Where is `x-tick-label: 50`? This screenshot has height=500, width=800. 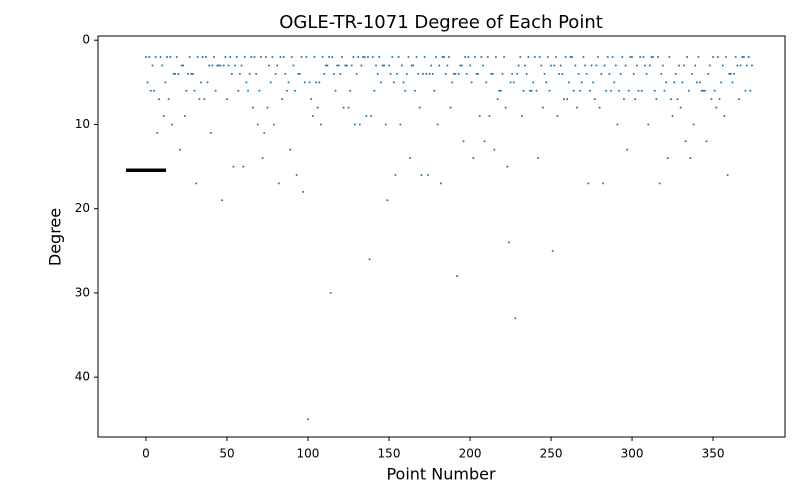
x-tick-label: 50 is located at coordinates (226, 454).